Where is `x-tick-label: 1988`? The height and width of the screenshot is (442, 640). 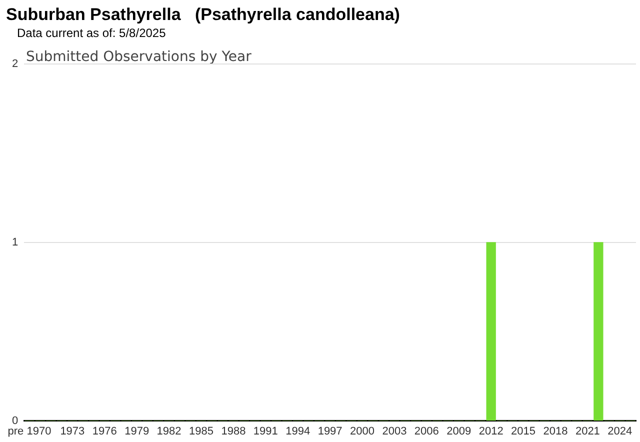
x-tick-label: 1988 is located at coordinates (233, 431).